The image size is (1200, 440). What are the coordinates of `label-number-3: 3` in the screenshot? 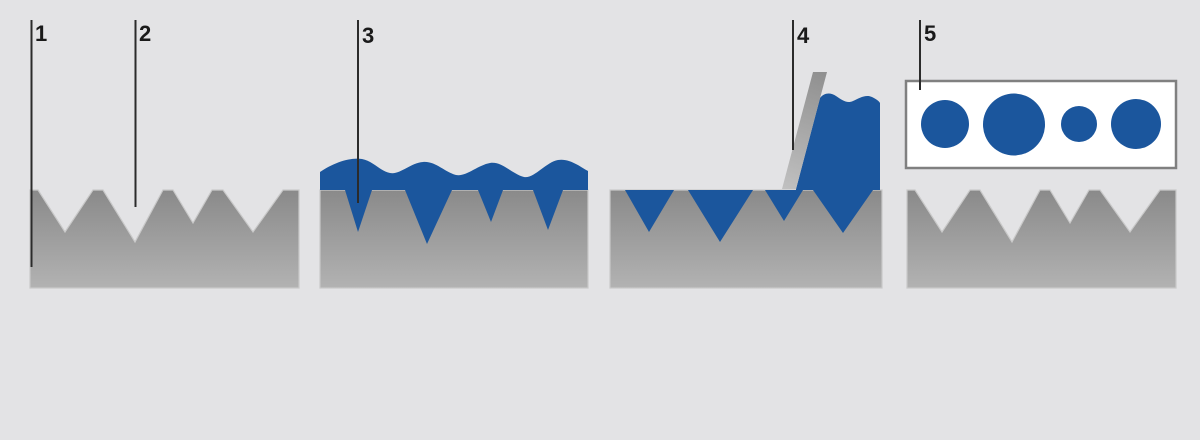 It's located at (368, 35).